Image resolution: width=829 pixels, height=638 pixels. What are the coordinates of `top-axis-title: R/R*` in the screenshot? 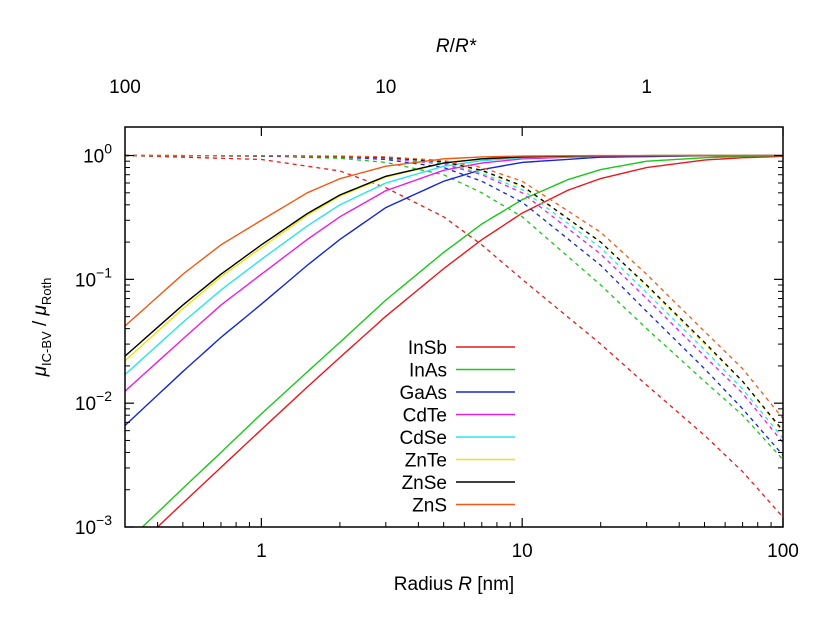 It's located at (456, 46).